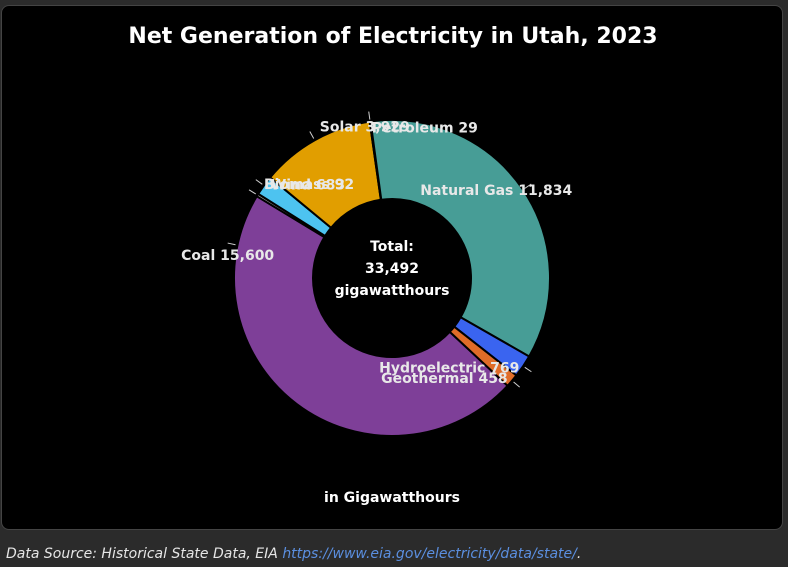 Image resolution: width=788 pixels, height=567 pixels. What do you see at coordinates (460, 238) in the screenshot?
I see `slice-natural-gas` at bounding box center [460, 238].